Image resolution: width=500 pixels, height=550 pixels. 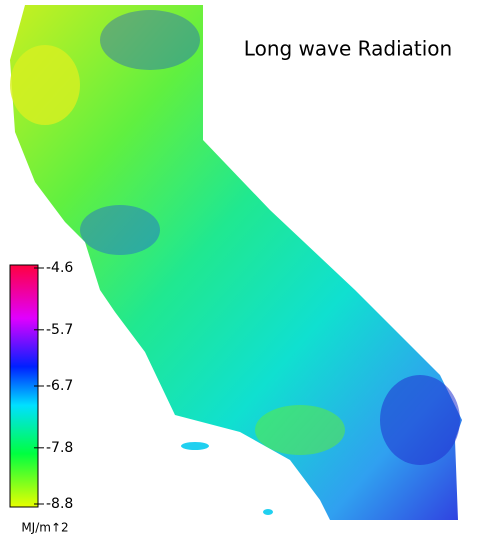 What do you see at coordinates (348, 49) in the screenshot?
I see `map-title: Long wave Radiation` at bounding box center [348, 49].